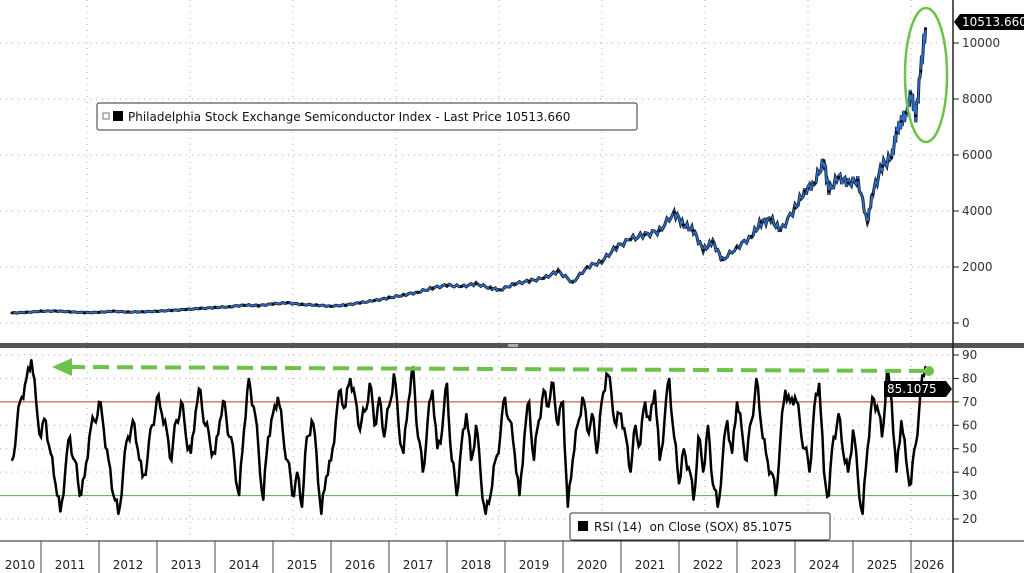  Describe the element at coordinates (977, 211) in the screenshot. I see `price-tick-label: 4000` at that location.